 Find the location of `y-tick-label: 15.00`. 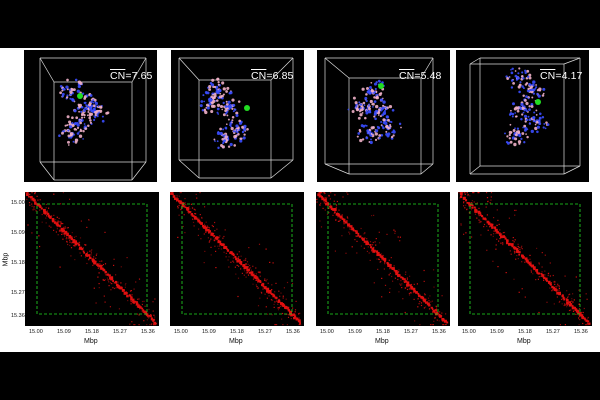

y-tick-label: 15.00 is located at coordinates (18, 203).